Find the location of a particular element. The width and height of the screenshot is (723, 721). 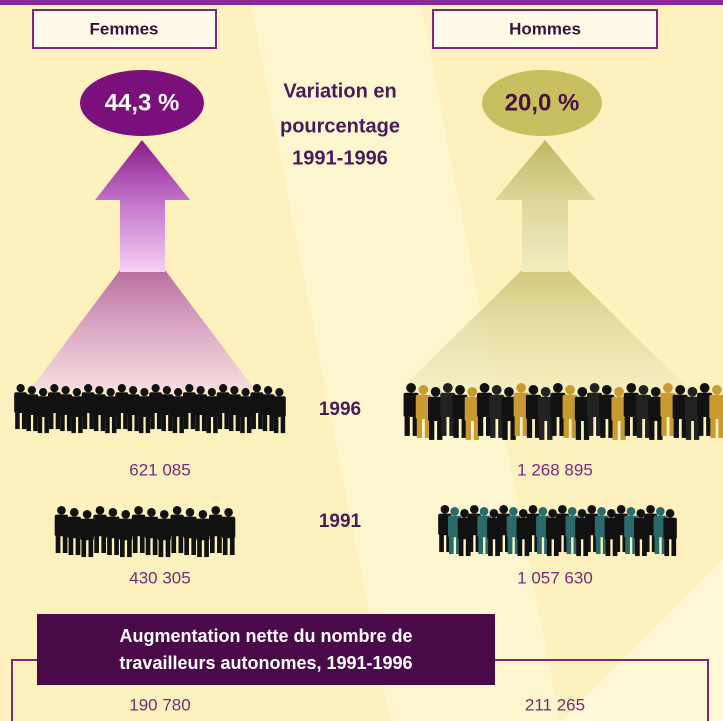

background-stripe is located at coordinates (641, 640).